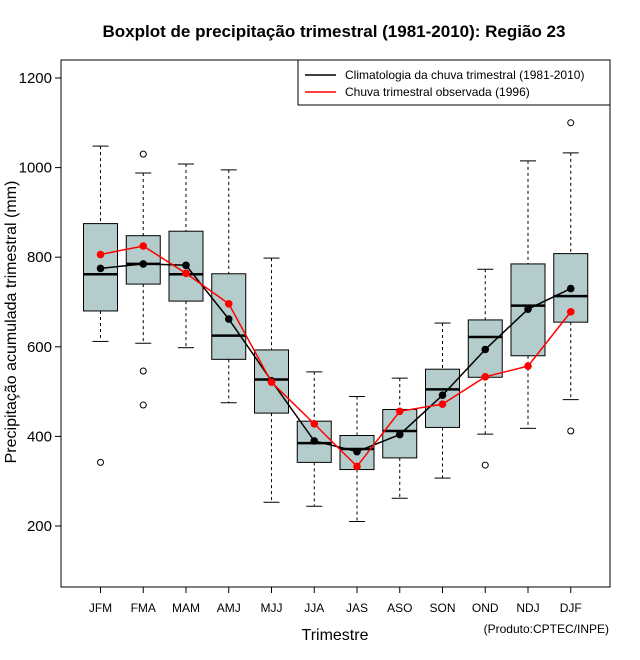  Describe the element at coordinates (143, 279) in the screenshot. I see `box-fma` at that location.